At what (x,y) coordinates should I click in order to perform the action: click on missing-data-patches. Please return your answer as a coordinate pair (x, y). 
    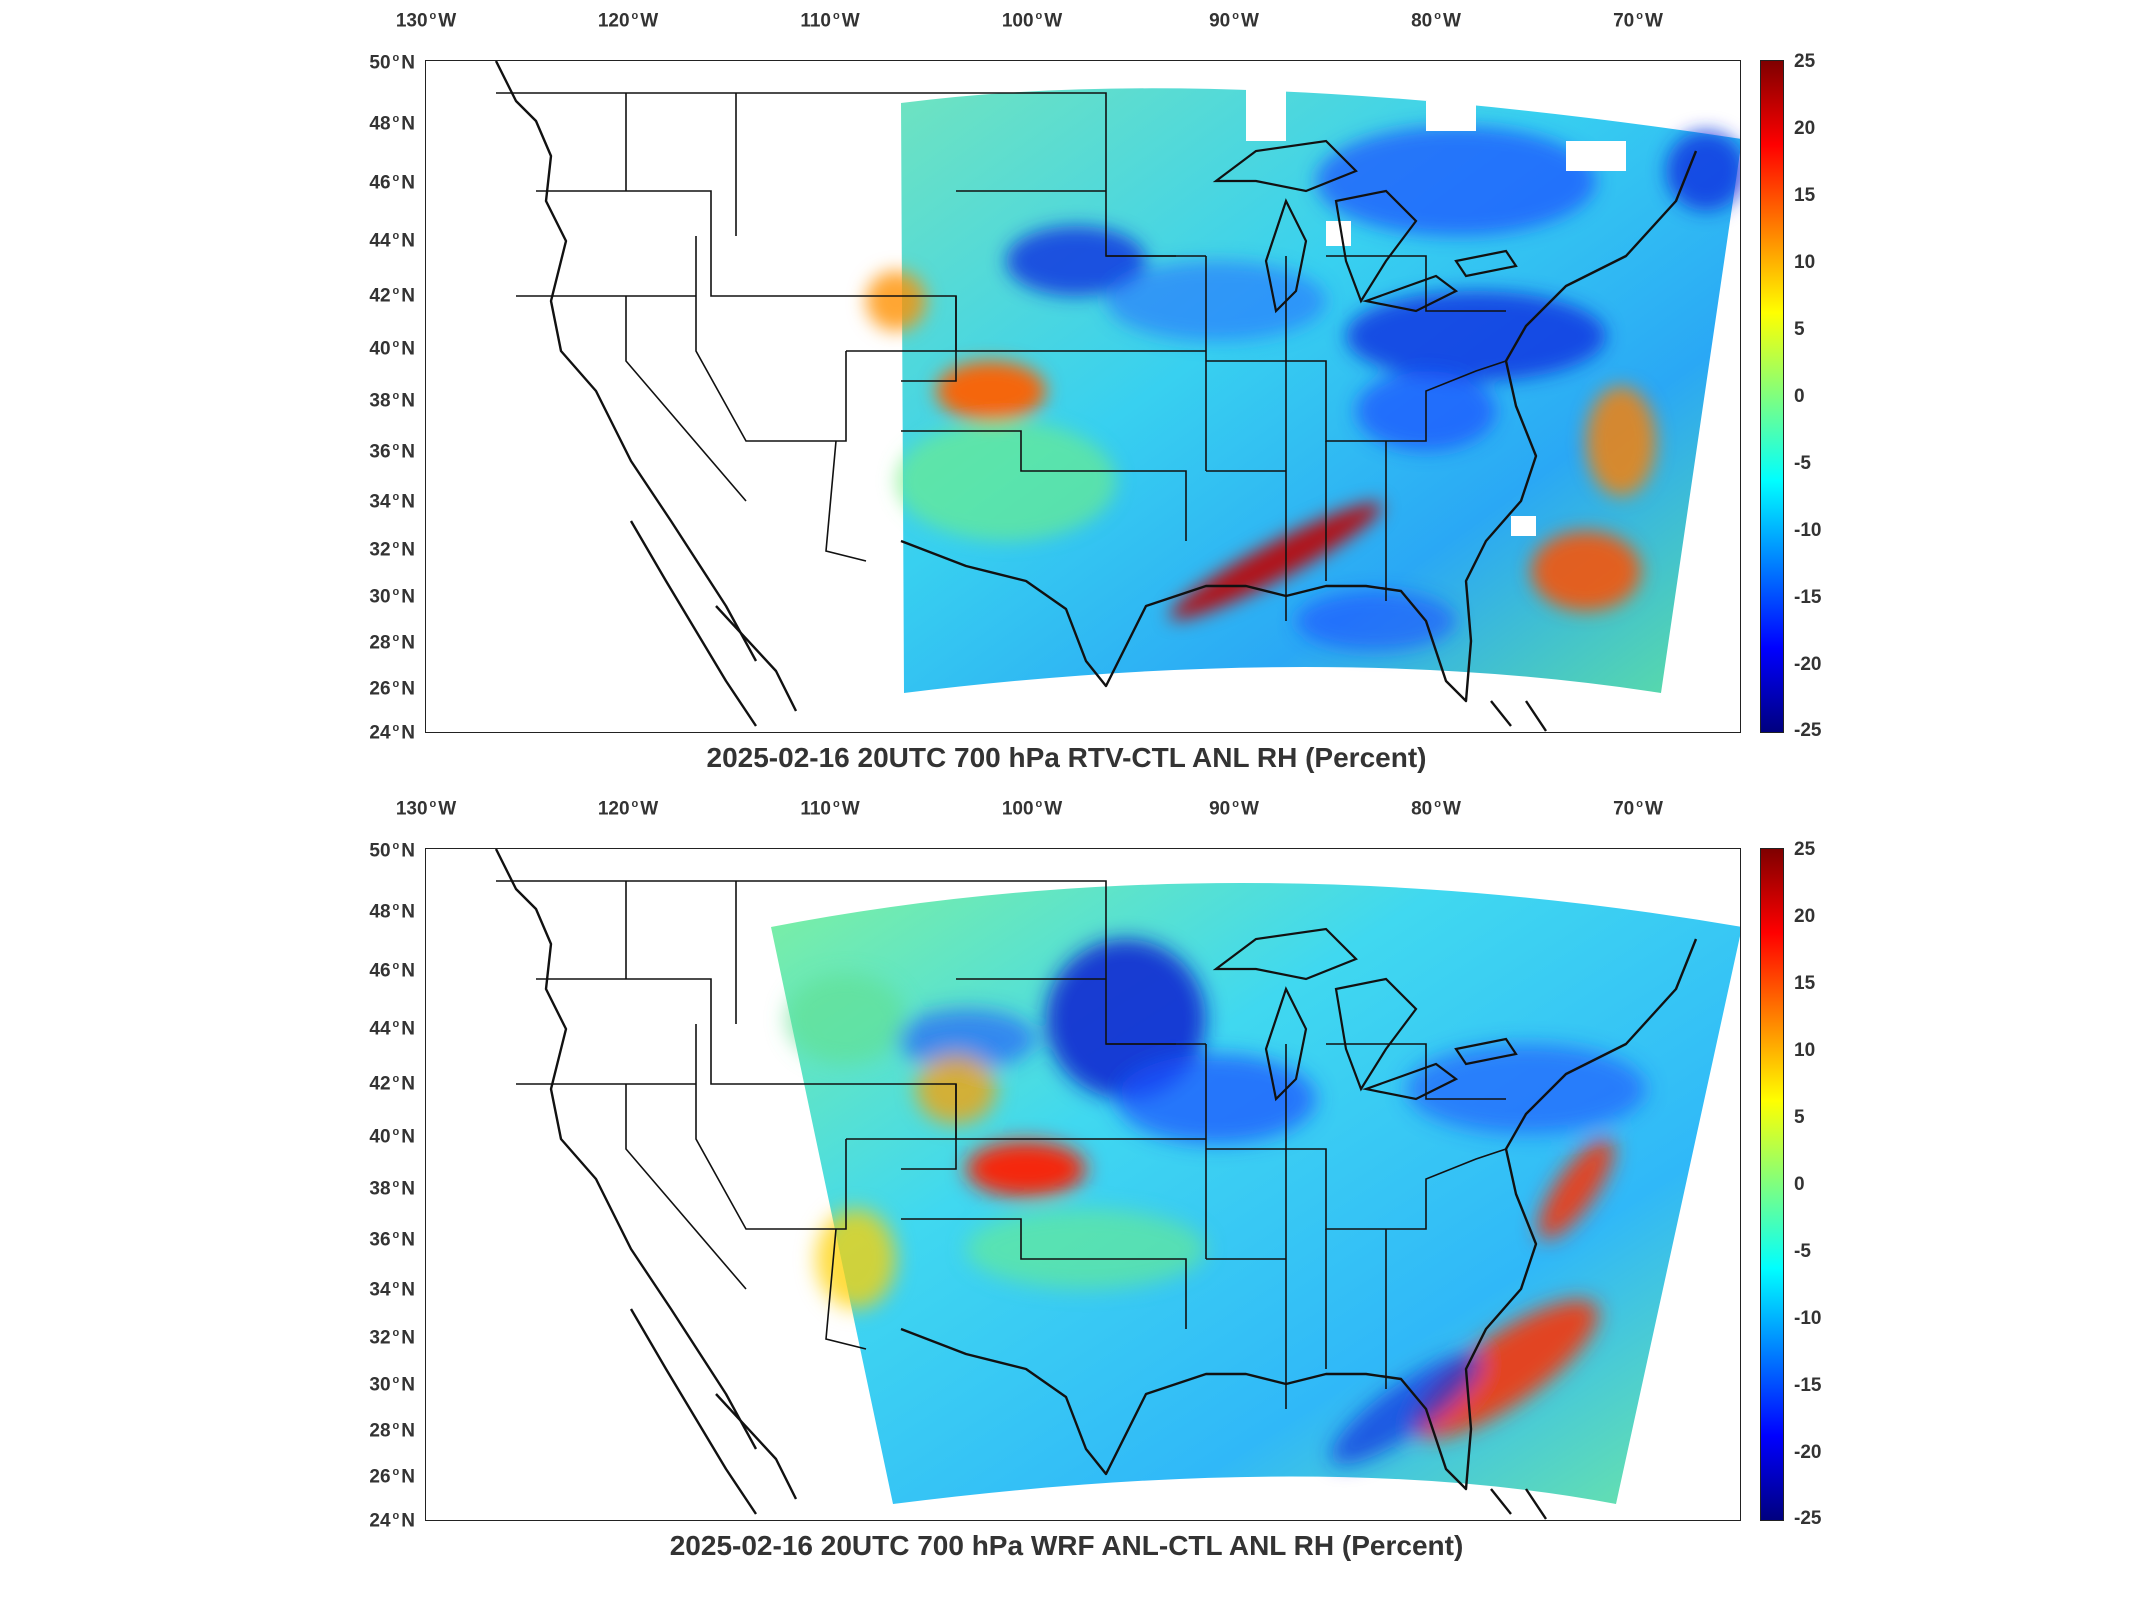
    Looking at the image, I should click on (1436, 308).